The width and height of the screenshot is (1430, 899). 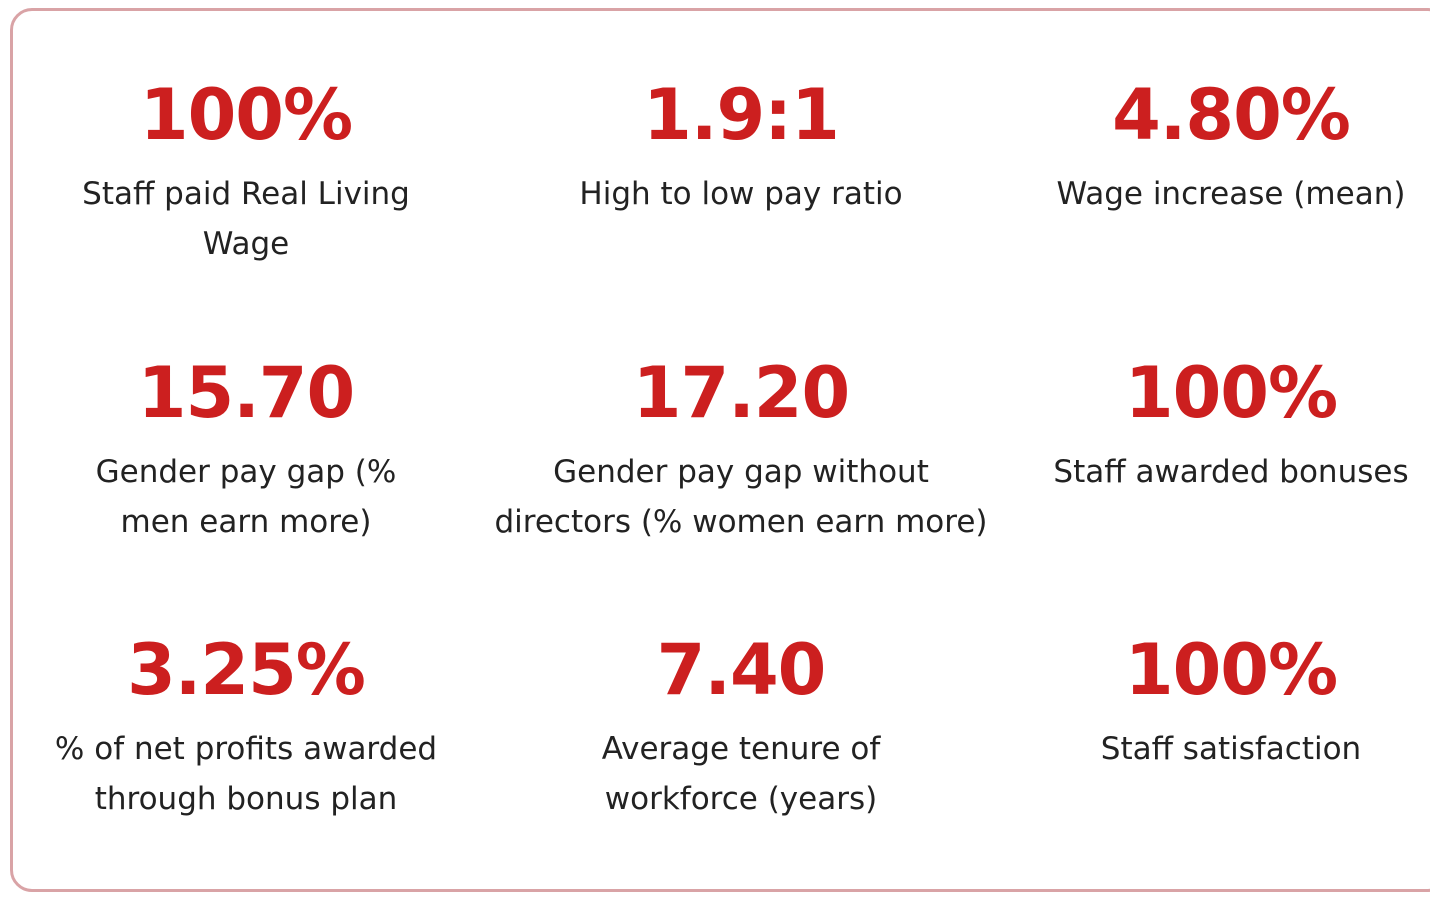 What do you see at coordinates (741, 749) in the screenshot?
I see `kpi-label-line: Average tenure of` at bounding box center [741, 749].